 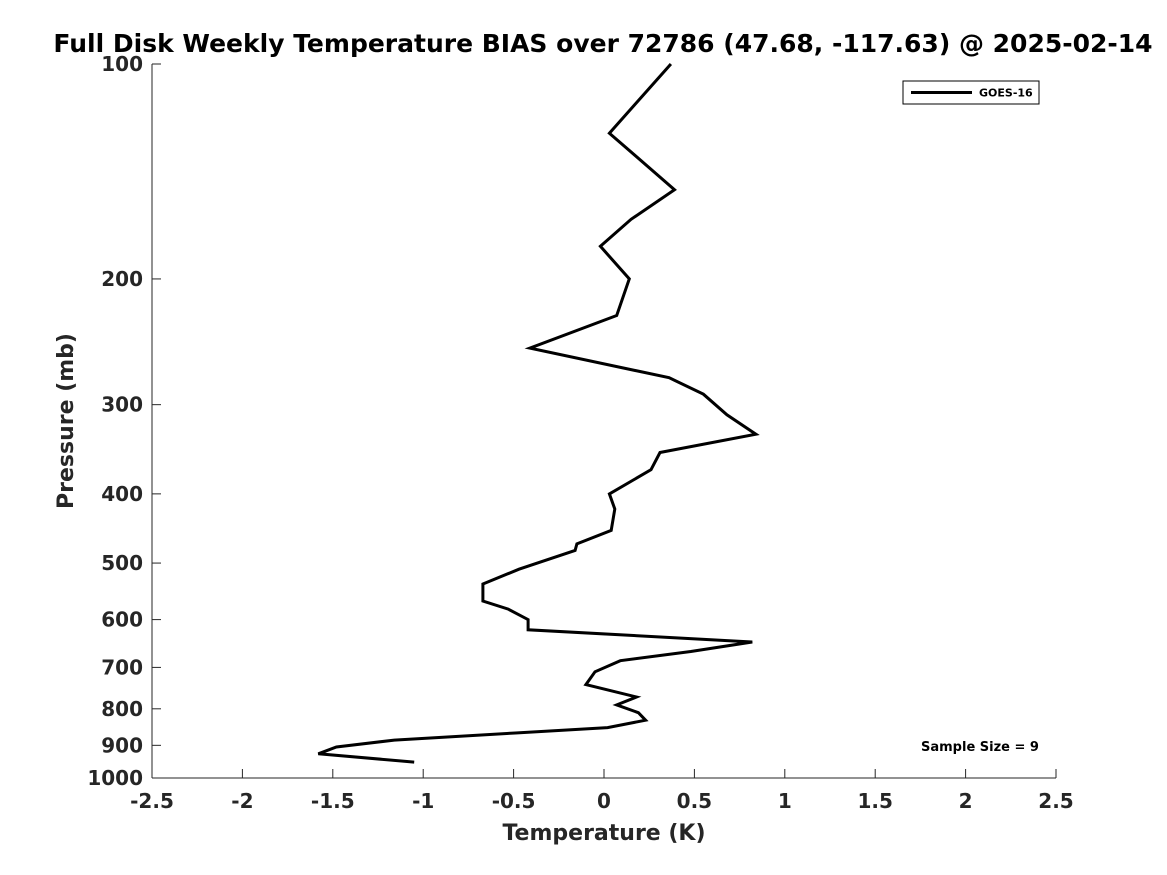 I want to click on y-tick-label: 300, so click(x=122, y=405).